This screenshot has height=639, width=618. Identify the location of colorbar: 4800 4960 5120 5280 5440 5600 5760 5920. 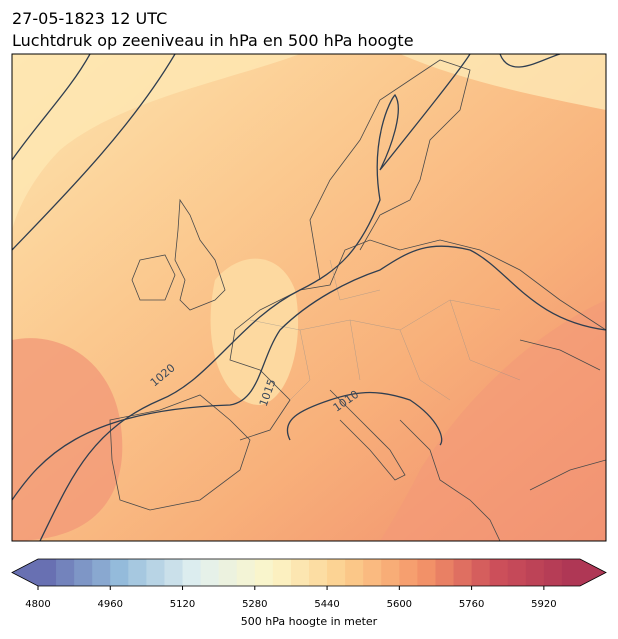
(309, 584).